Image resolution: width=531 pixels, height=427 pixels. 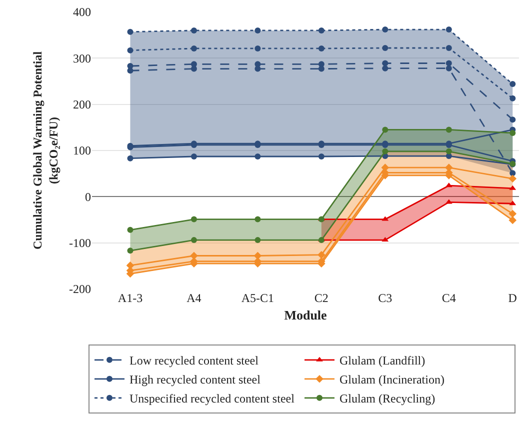 I want to click on legend-label: High recycled content steel, so click(x=196, y=379).